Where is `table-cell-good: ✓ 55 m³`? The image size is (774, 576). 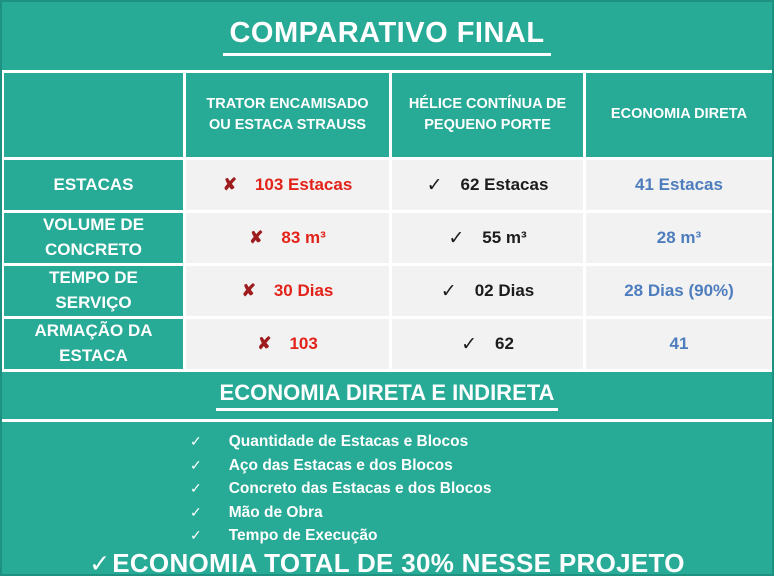
table-cell-good: ✓ 55 m³ is located at coordinates (487, 238).